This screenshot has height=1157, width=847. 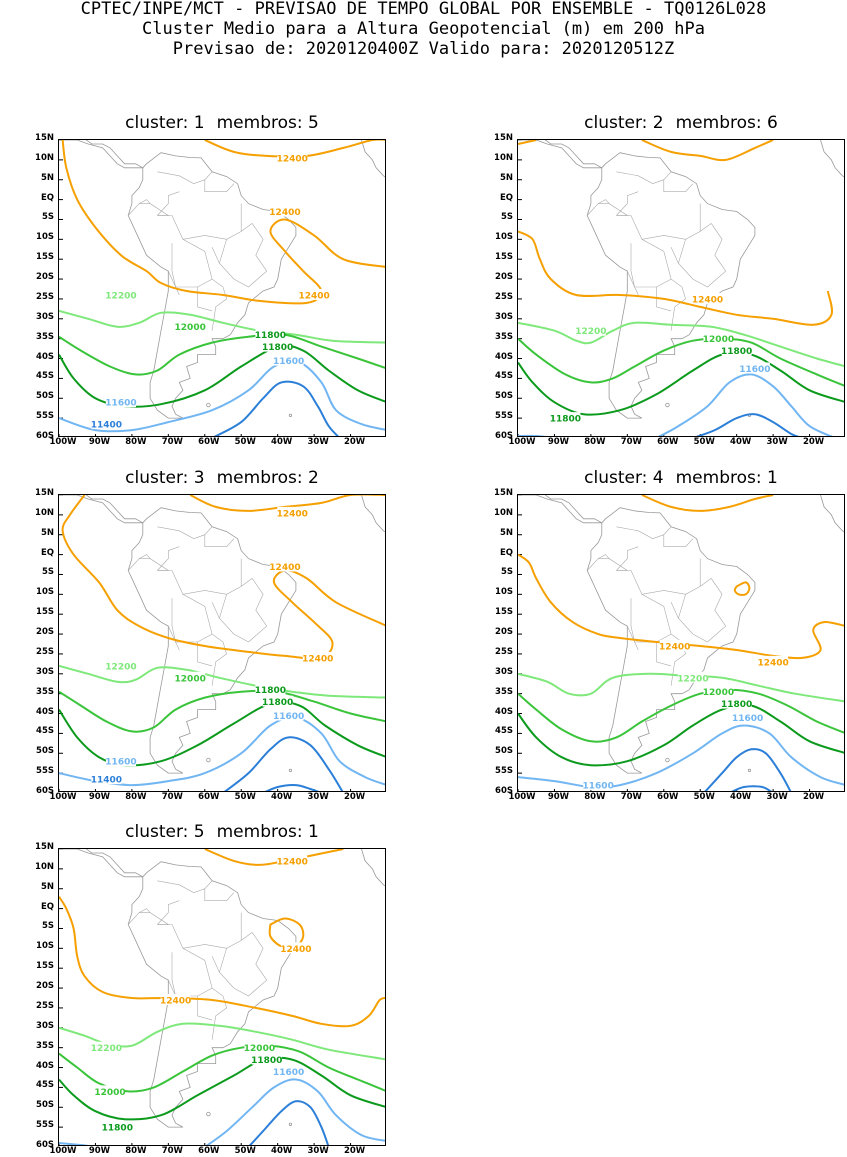 I want to click on falkland-islands-outline, so click(x=208, y=405).